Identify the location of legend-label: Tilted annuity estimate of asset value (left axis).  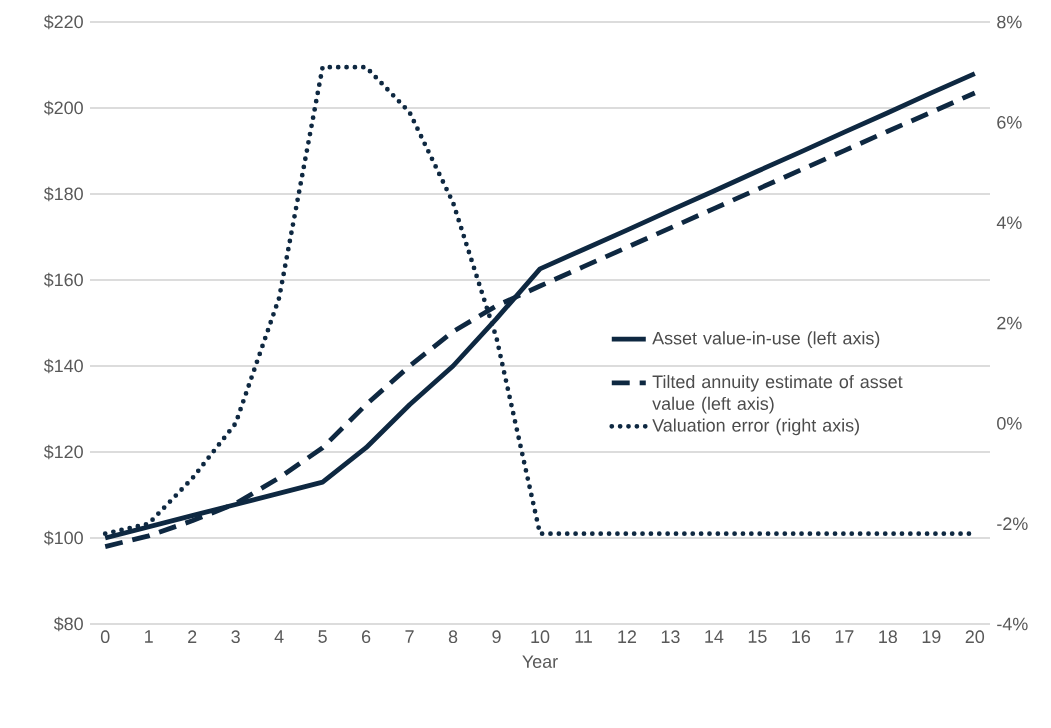
(777, 394).